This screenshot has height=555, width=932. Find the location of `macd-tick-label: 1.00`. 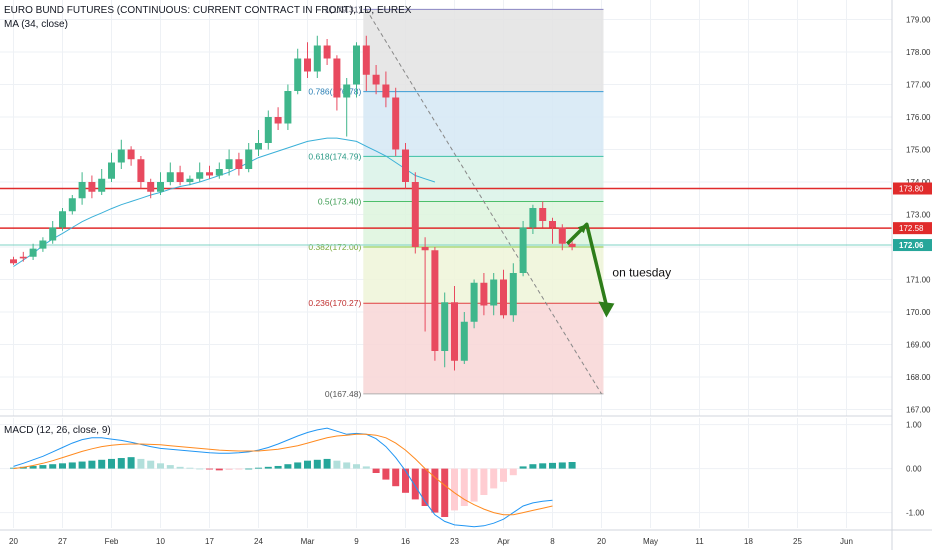

macd-tick-label: 1.00 is located at coordinates (914, 425).